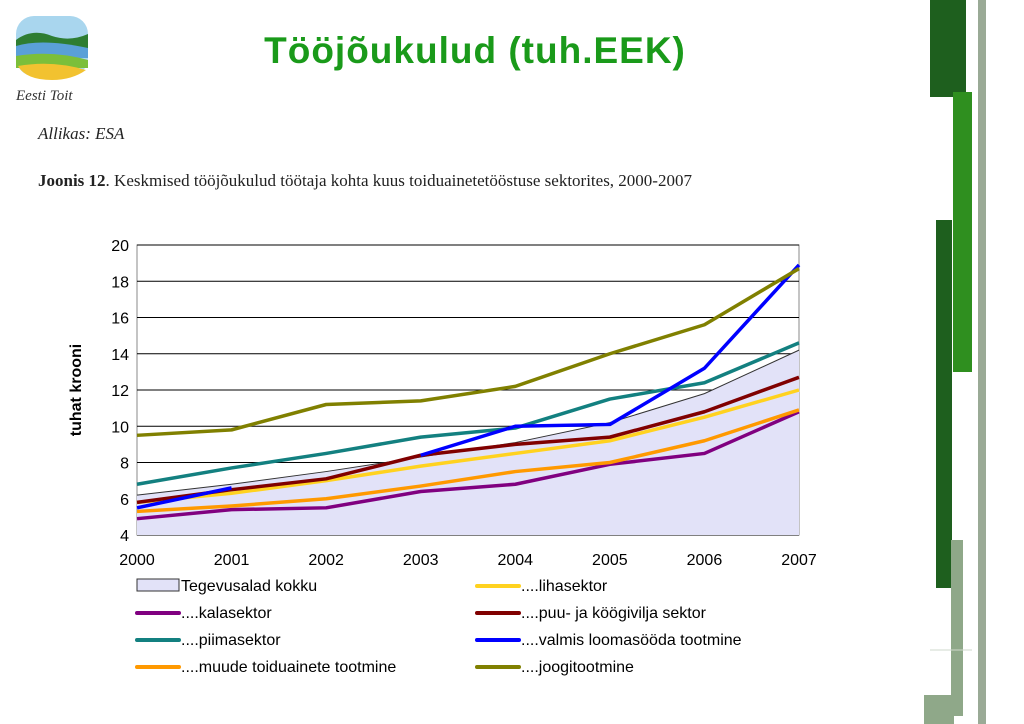 The image size is (1024, 724). Describe the element at coordinates (76, 390) in the screenshot. I see `y-axis-label: tuhat krooni` at that location.